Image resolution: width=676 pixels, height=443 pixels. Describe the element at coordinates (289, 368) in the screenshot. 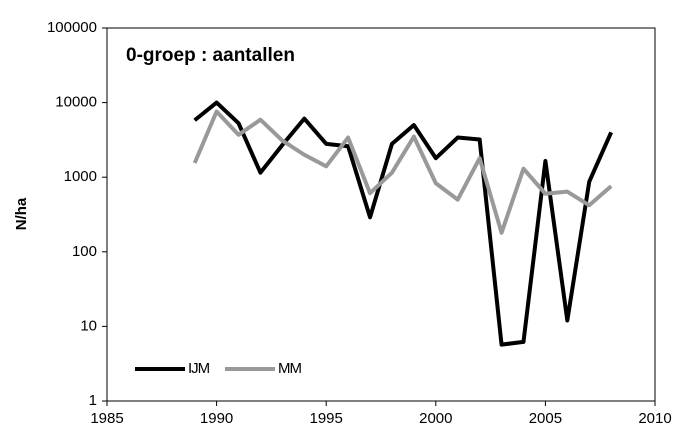

I see `legend-label: MM` at that location.